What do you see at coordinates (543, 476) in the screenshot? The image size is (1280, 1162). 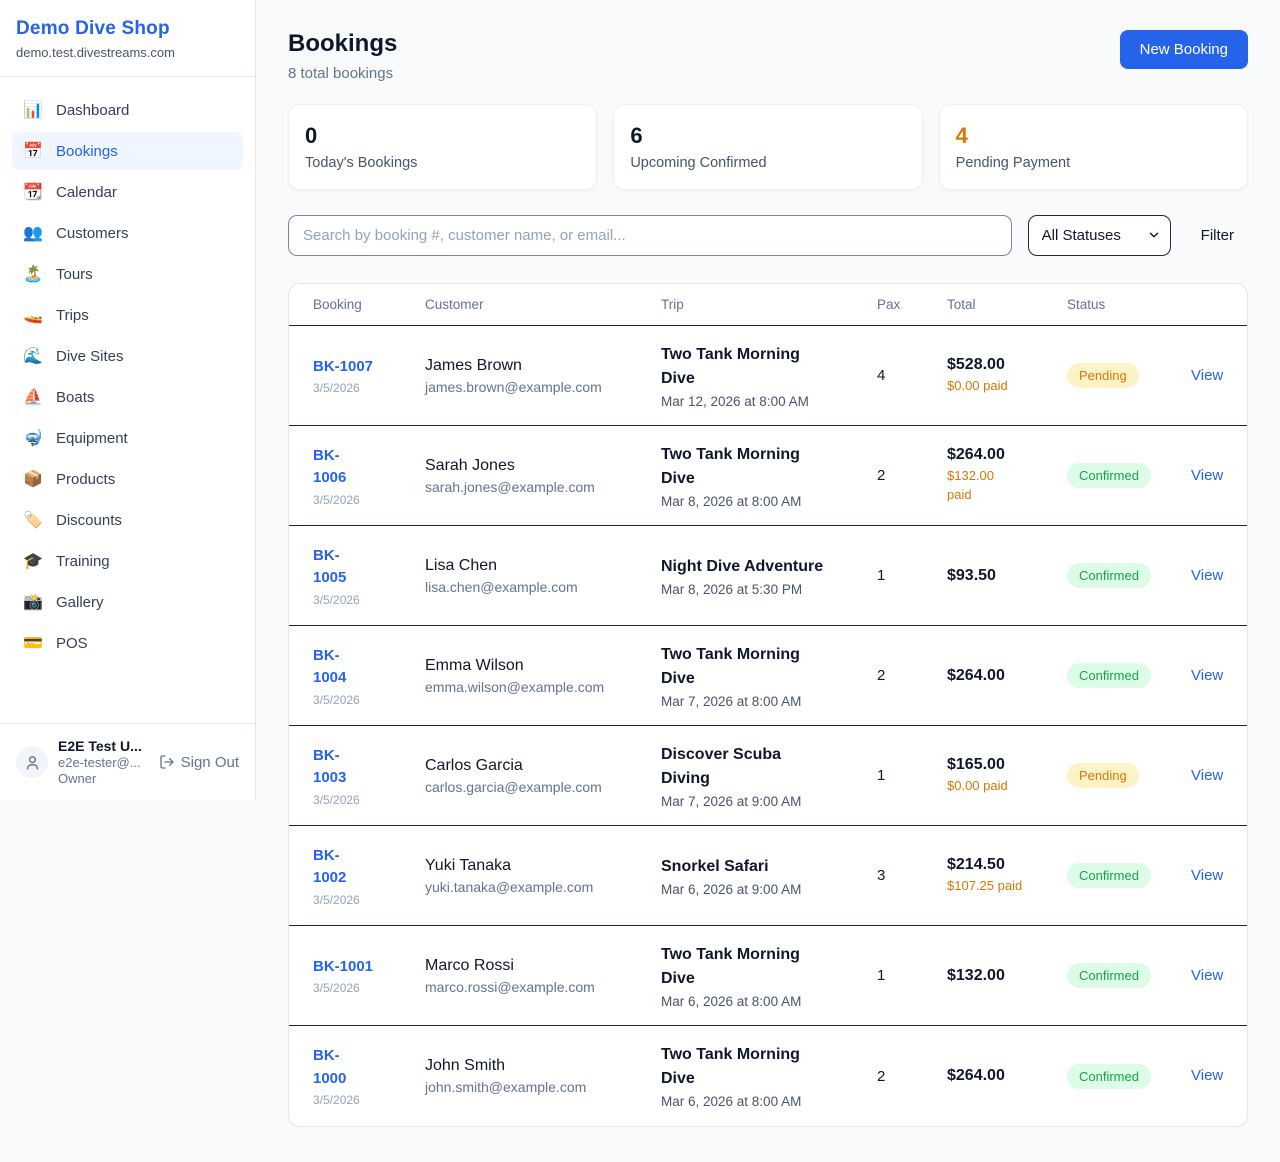 I see `customer-cell: Sarah Jones sarah.jones@example.com` at bounding box center [543, 476].